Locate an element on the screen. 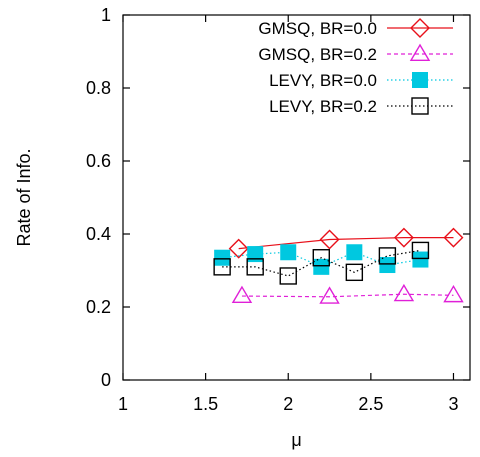 The width and height of the screenshot is (480, 457). legend-label: LEVY, BR=0.0 is located at coordinates (323, 80).